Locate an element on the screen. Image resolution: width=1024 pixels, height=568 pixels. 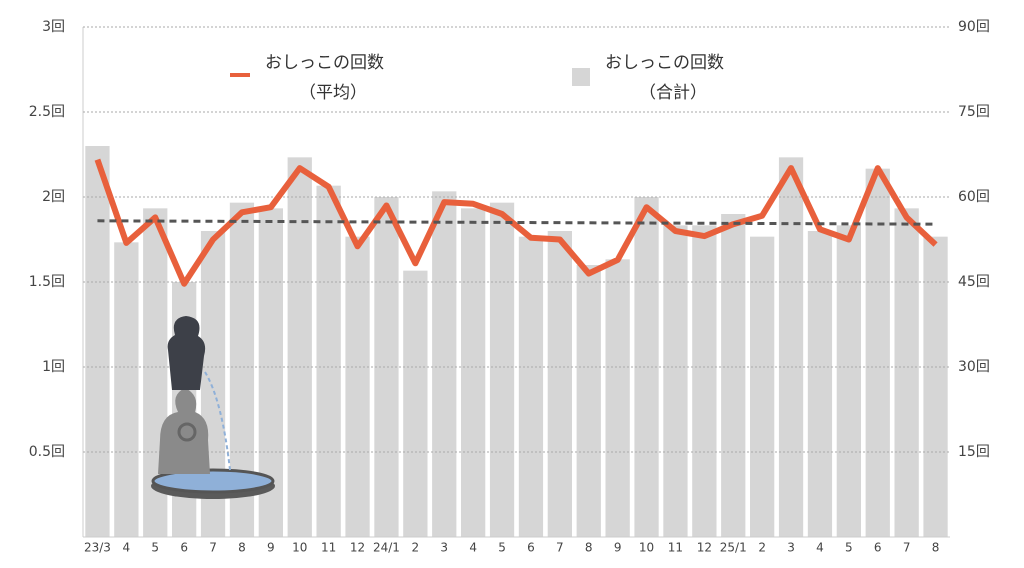
y-tick-label: 2回 is located at coordinates (53, 197).